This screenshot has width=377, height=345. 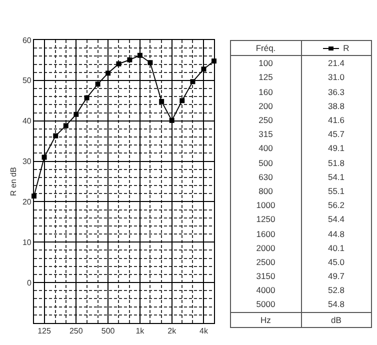 What do you see at coordinates (27, 242) in the screenshot?
I see `y-tick-label: 10` at bounding box center [27, 242].